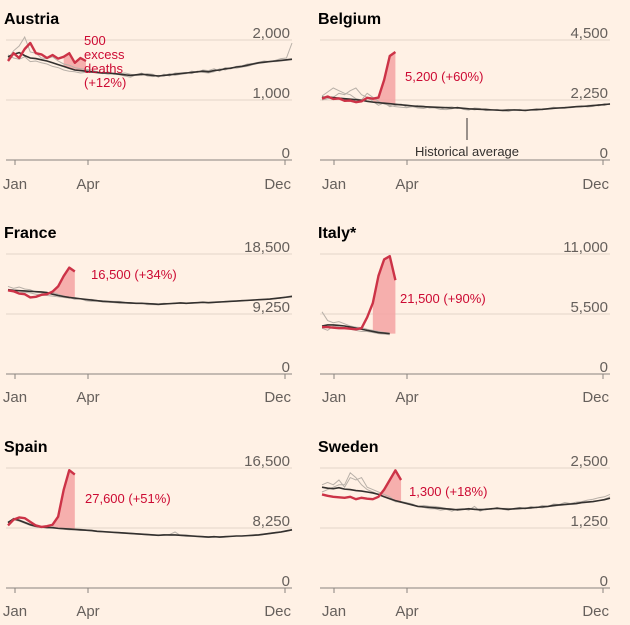 The image size is (630, 625). What do you see at coordinates (589, 307) in the screenshot?
I see `y-tick-label: 5,500` at bounding box center [589, 307].